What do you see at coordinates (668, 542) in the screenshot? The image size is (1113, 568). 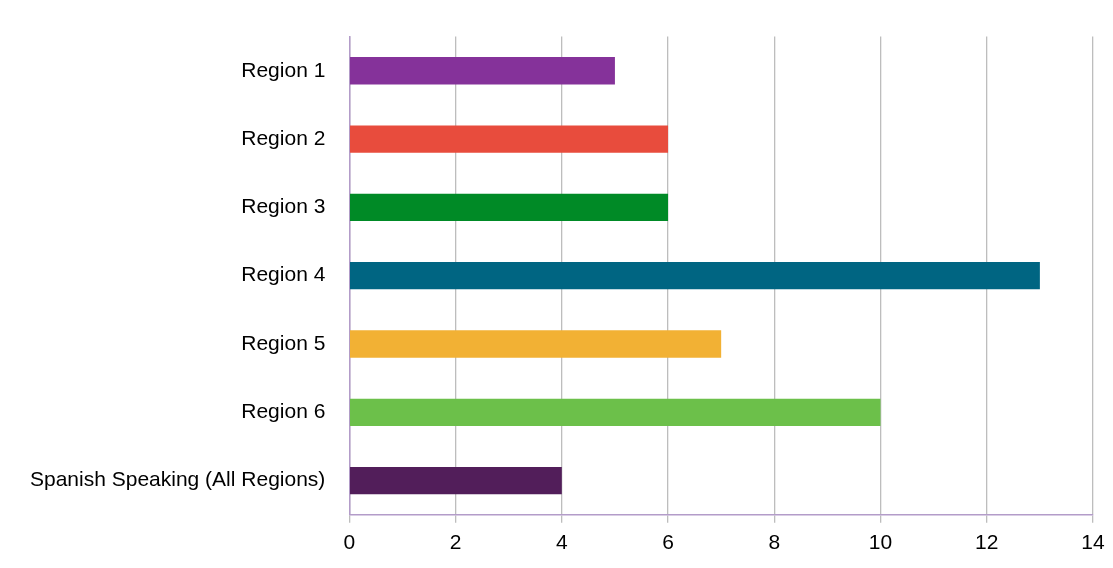 I see `x-tick-label: 6` at bounding box center [668, 542].